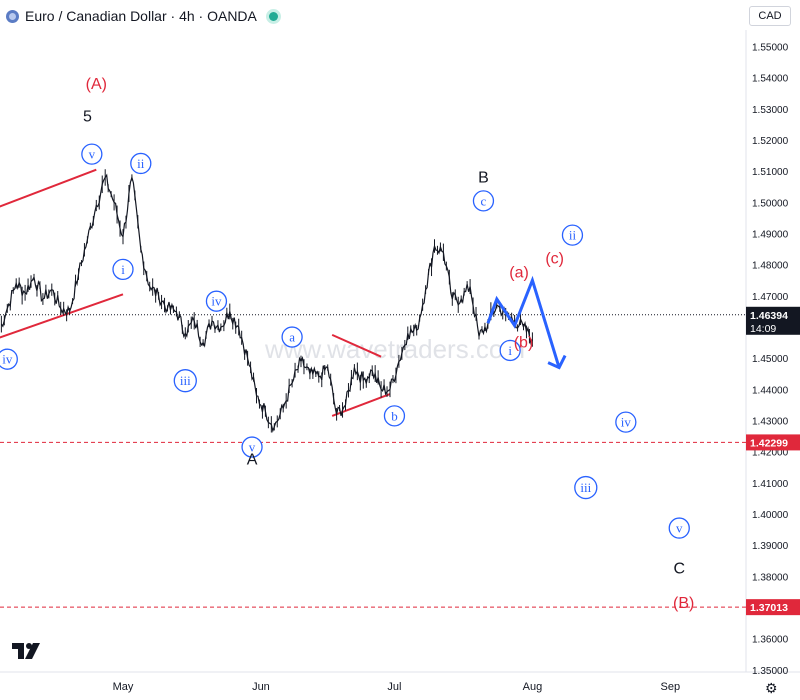  What do you see at coordinates (770, 110) in the screenshot?
I see `y-tick-label: 1.53000` at bounding box center [770, 110].